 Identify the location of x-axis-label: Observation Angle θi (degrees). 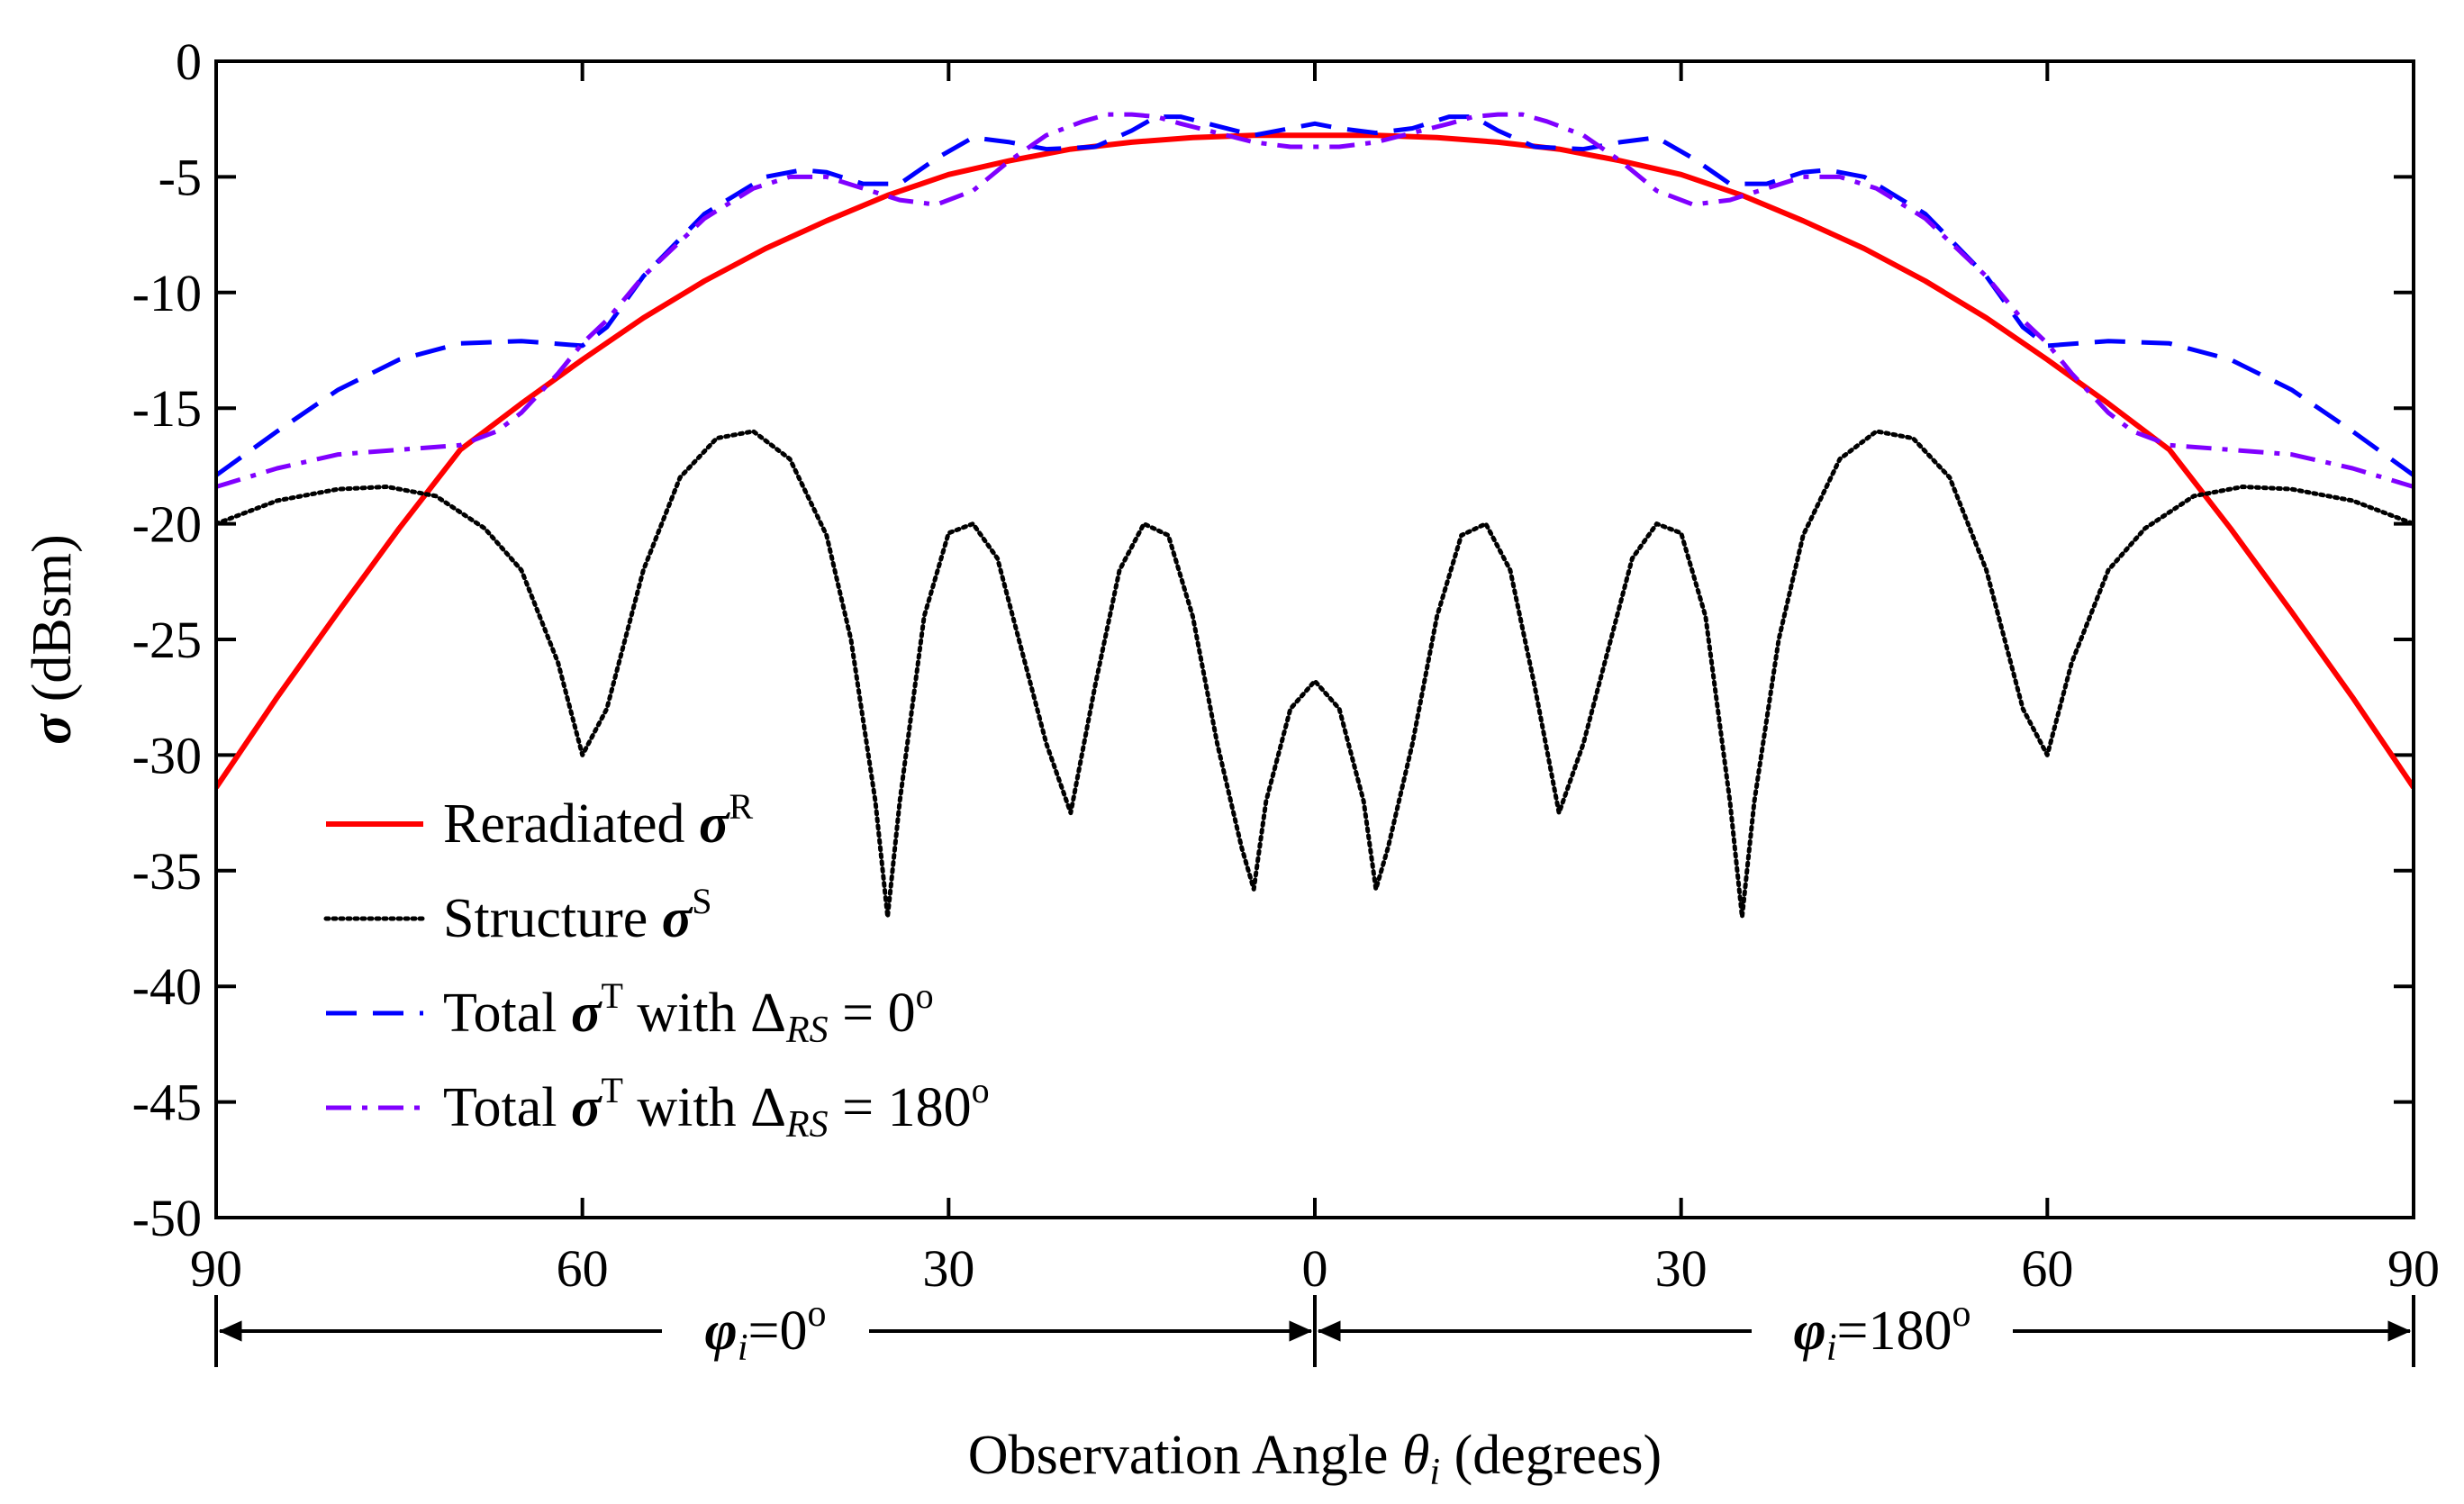
(1315, 1459).